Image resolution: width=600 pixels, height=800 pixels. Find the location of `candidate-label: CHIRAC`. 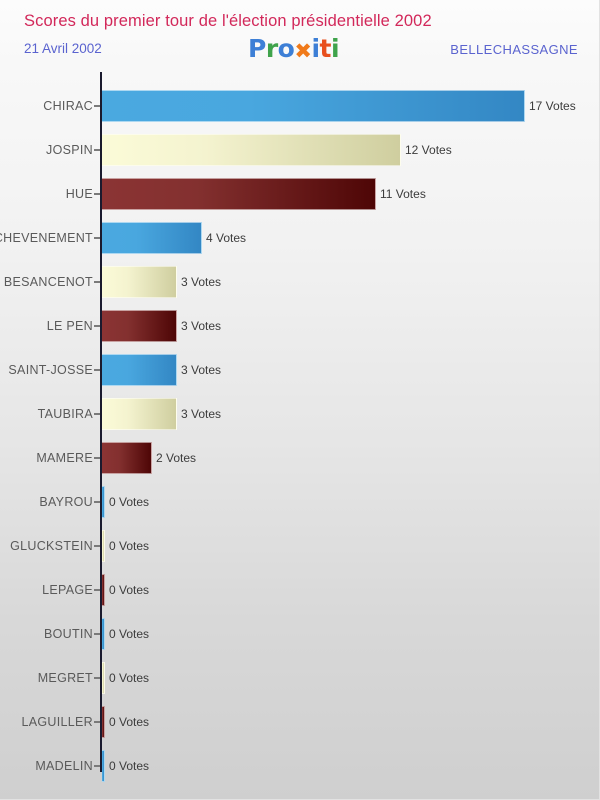

candidate-label: CHIRAC is located at coordinates (68, 106).